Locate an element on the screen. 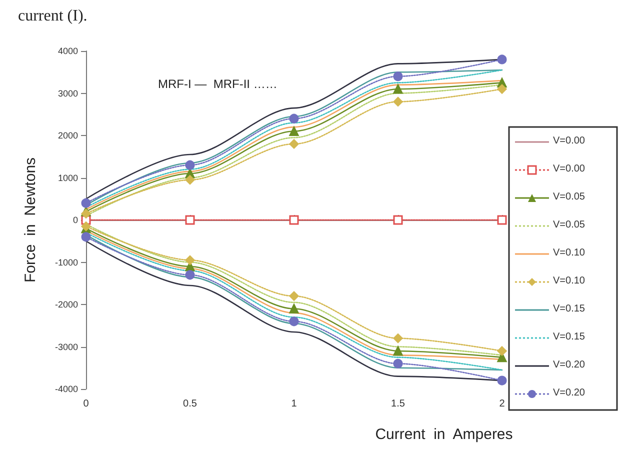 The height and width of the screenshot is (455, 629). y-tick-label: -1000 is located at coordinates (66, 262).